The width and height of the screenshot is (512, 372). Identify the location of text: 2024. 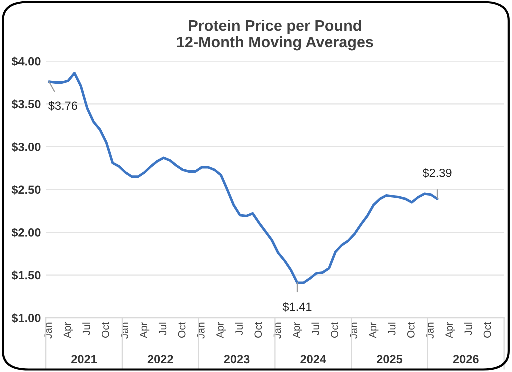
(313, 359).